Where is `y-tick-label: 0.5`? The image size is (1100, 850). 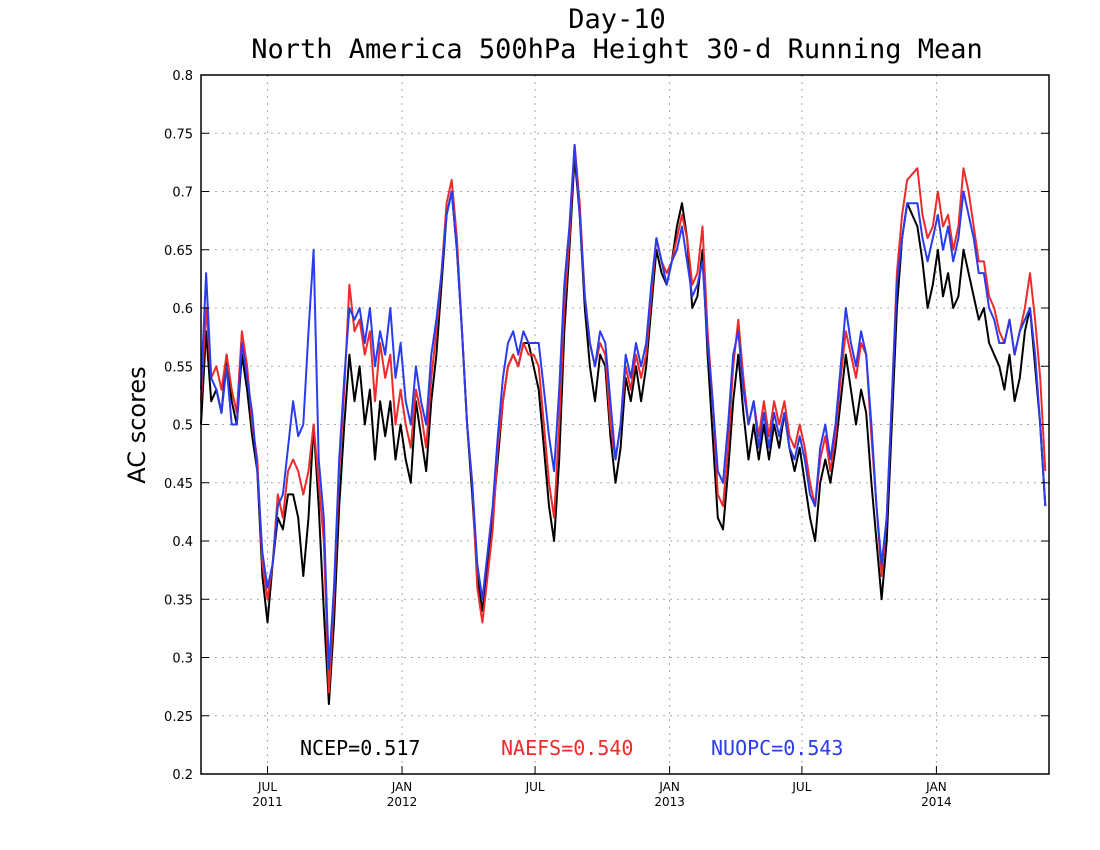
y-tick-label: 0.5 is located at coordinates (182, 426).